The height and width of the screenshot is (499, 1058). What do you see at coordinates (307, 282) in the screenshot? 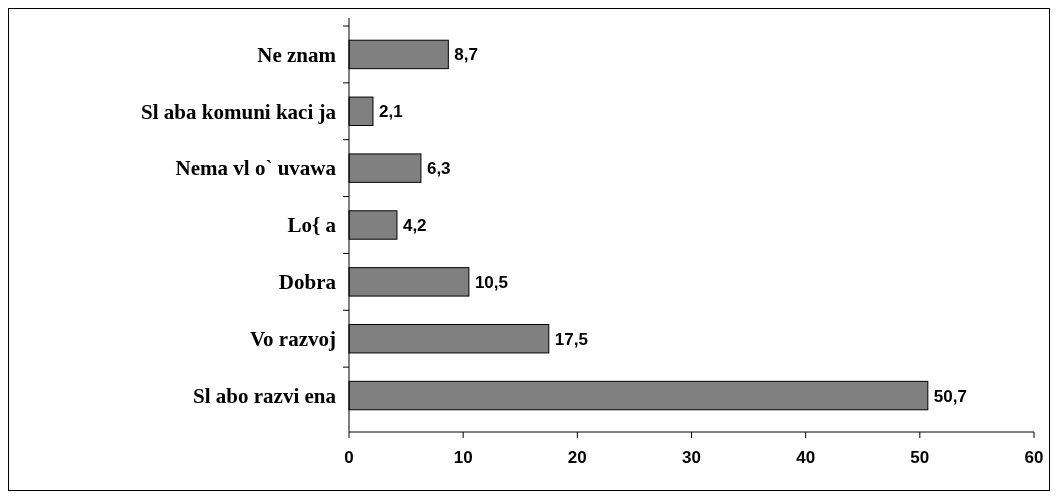
I see `y-tick-label: Dobra` at bounding box center [307, 282].